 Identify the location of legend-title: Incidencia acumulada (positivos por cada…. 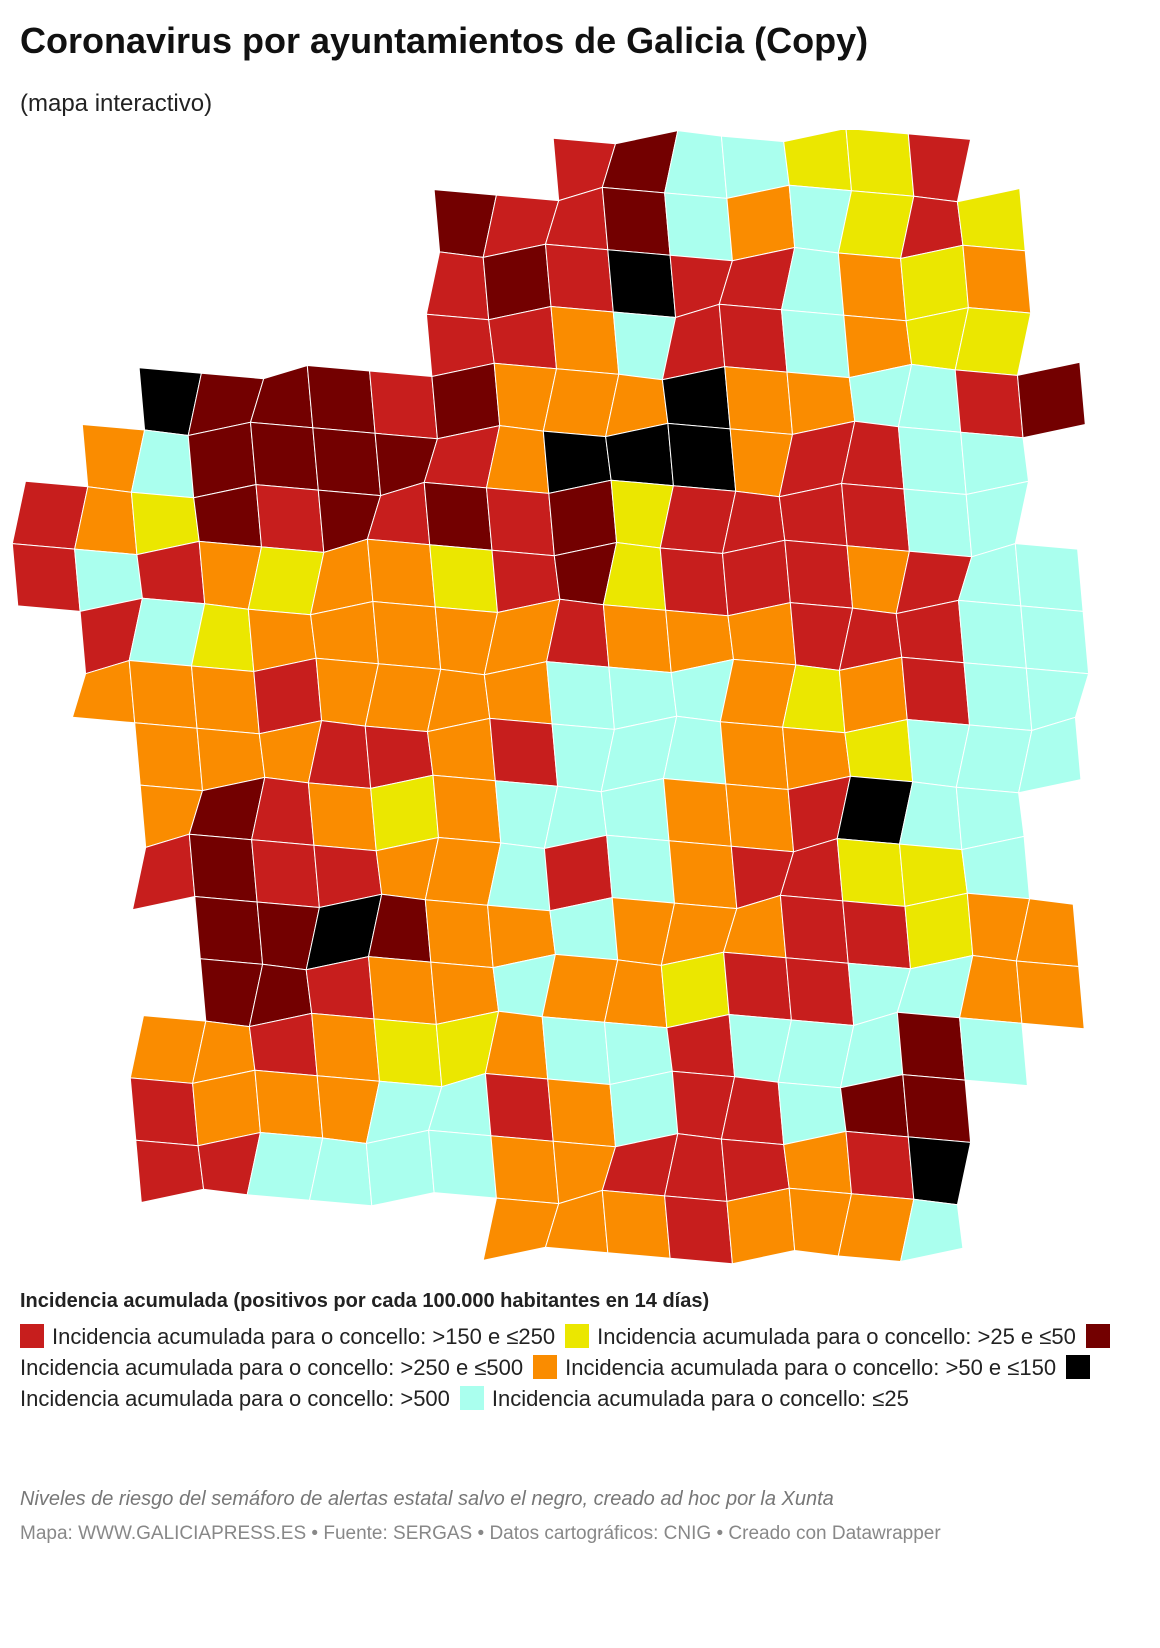
(365, 1301).